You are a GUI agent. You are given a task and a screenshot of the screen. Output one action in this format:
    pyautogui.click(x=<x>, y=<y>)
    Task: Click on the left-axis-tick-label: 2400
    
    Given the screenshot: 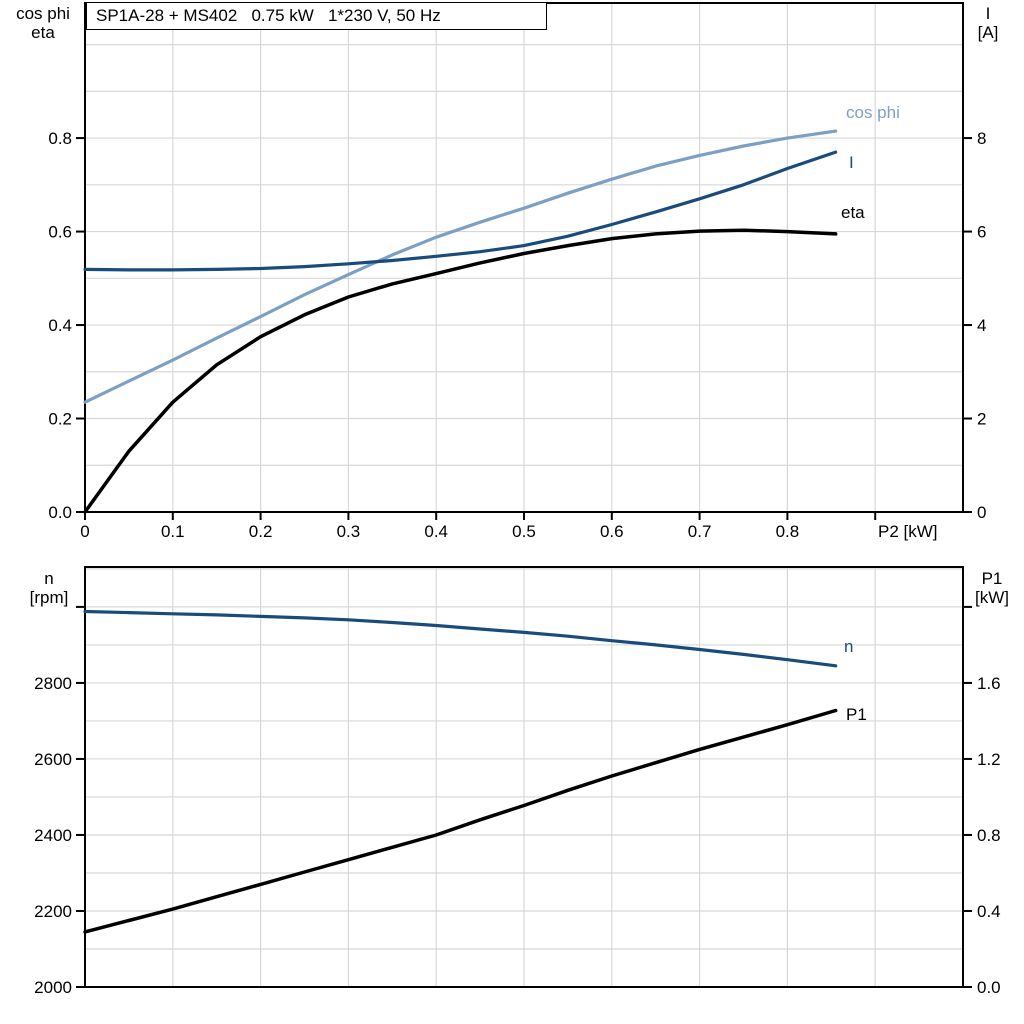 What is the action you would take?
    pyautogui.click(x=53, y=835)
    